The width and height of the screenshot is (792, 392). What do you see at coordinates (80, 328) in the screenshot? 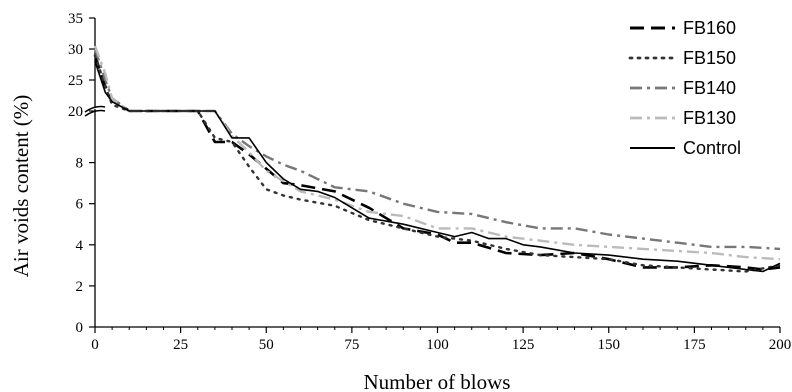
I see `y-tick-label: 0` at bounding box center [80, 328].